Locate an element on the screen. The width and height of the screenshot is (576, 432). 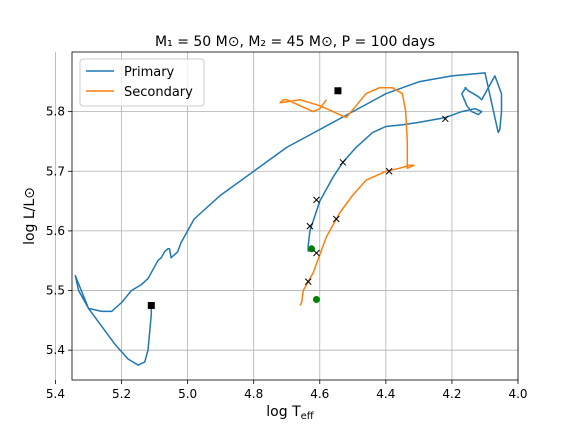
y-tick-label: 5.5 is located at coordinates (55, 291).